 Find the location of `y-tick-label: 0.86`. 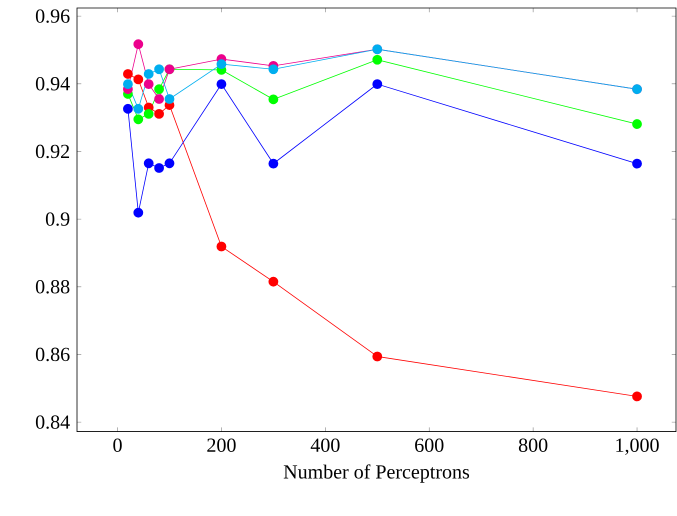

y-tick-label: 0.86 is located at coordinates (53, 355).